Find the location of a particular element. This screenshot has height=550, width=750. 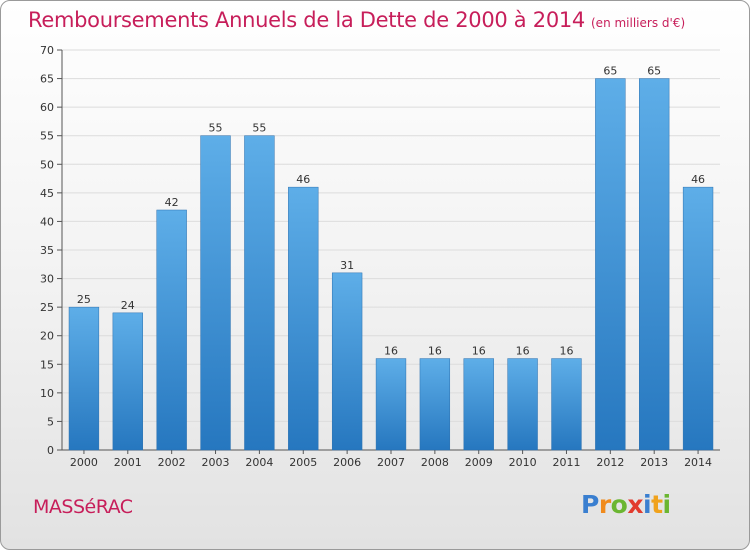

bar-2000 is located at coordinates (84, 378).